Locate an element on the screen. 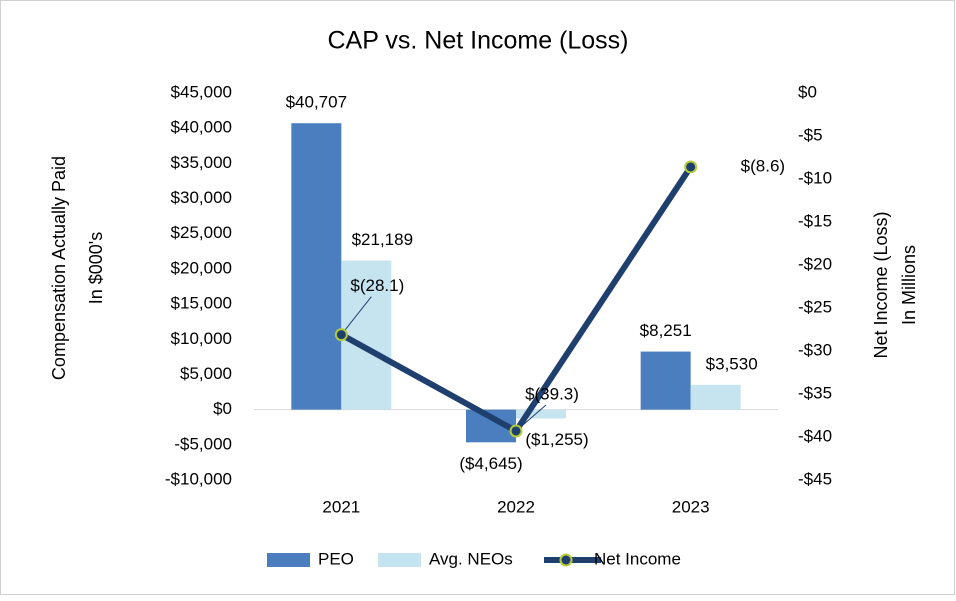 The width and height of the screenshot is (956, 601). data-label: $(28.1) is located at coordinates (377, 285).